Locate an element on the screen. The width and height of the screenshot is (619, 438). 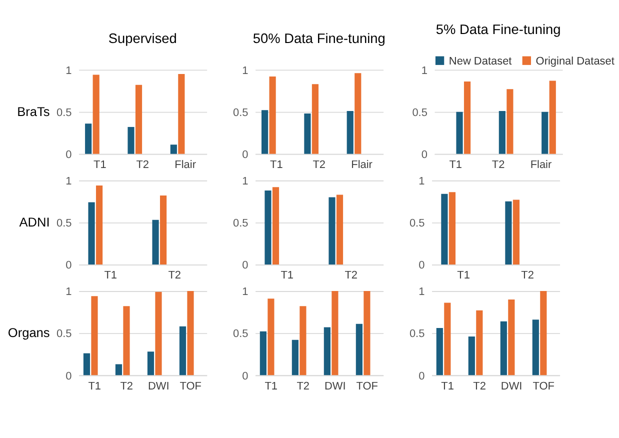
chart-title: Supervised is located at coordinates (142, 38).